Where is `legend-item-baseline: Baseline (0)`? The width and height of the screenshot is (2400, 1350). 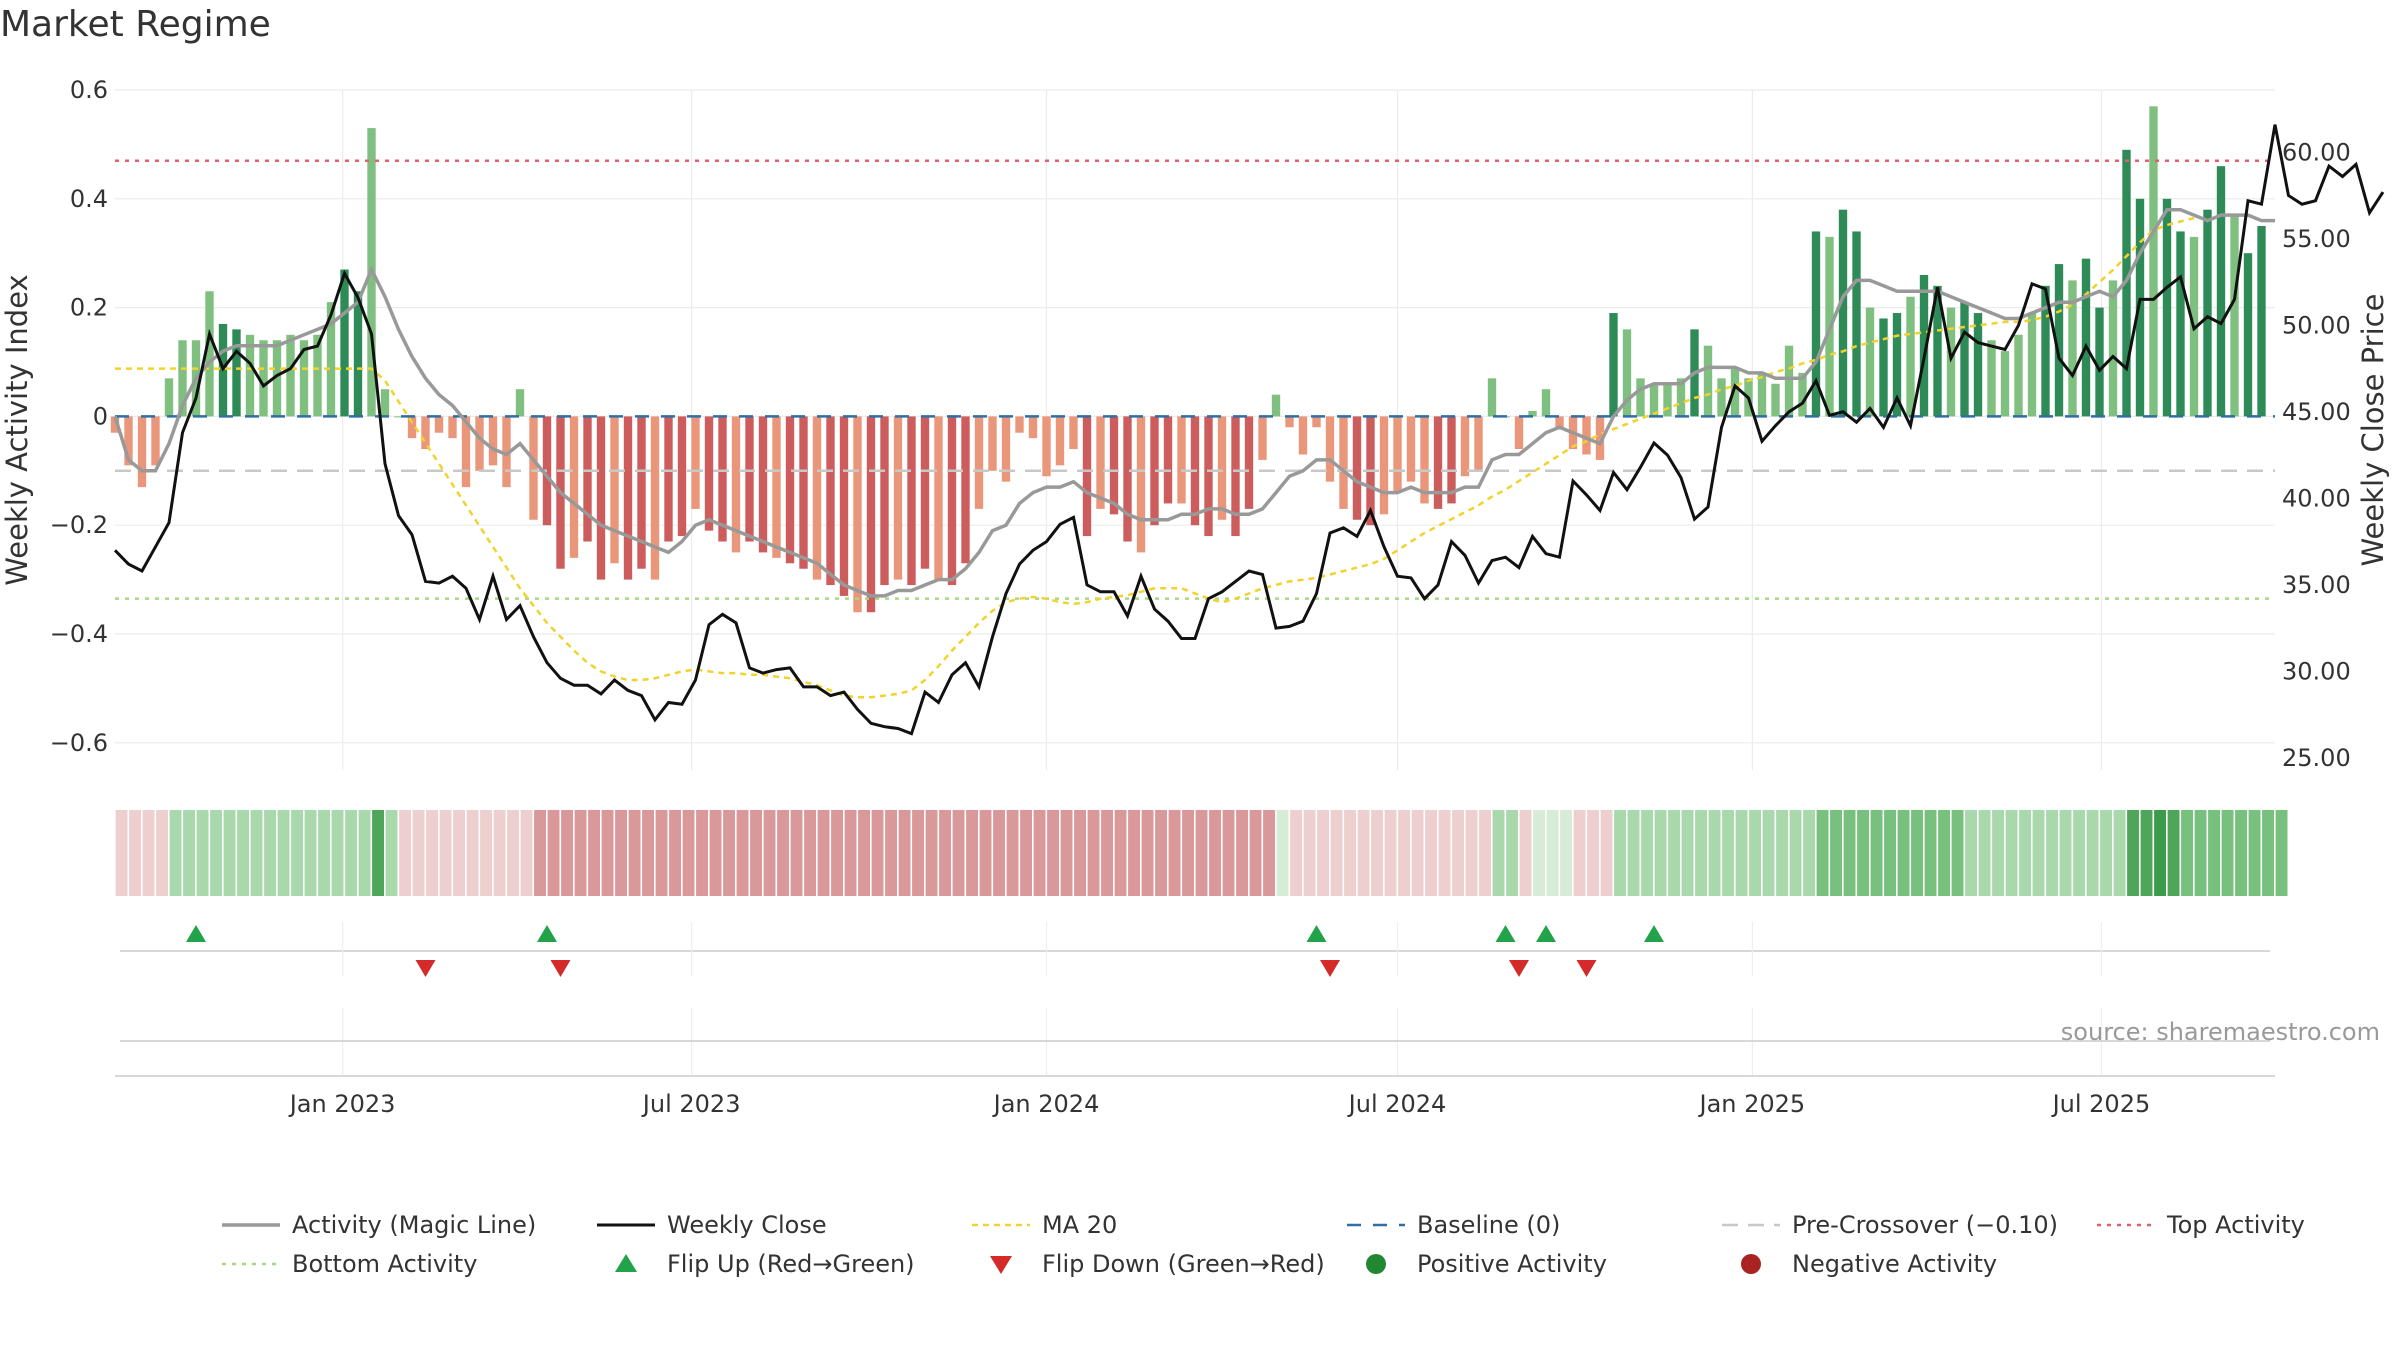 legend-item-baseline: Baseline (0) is located at coordinates (1453, 1225).